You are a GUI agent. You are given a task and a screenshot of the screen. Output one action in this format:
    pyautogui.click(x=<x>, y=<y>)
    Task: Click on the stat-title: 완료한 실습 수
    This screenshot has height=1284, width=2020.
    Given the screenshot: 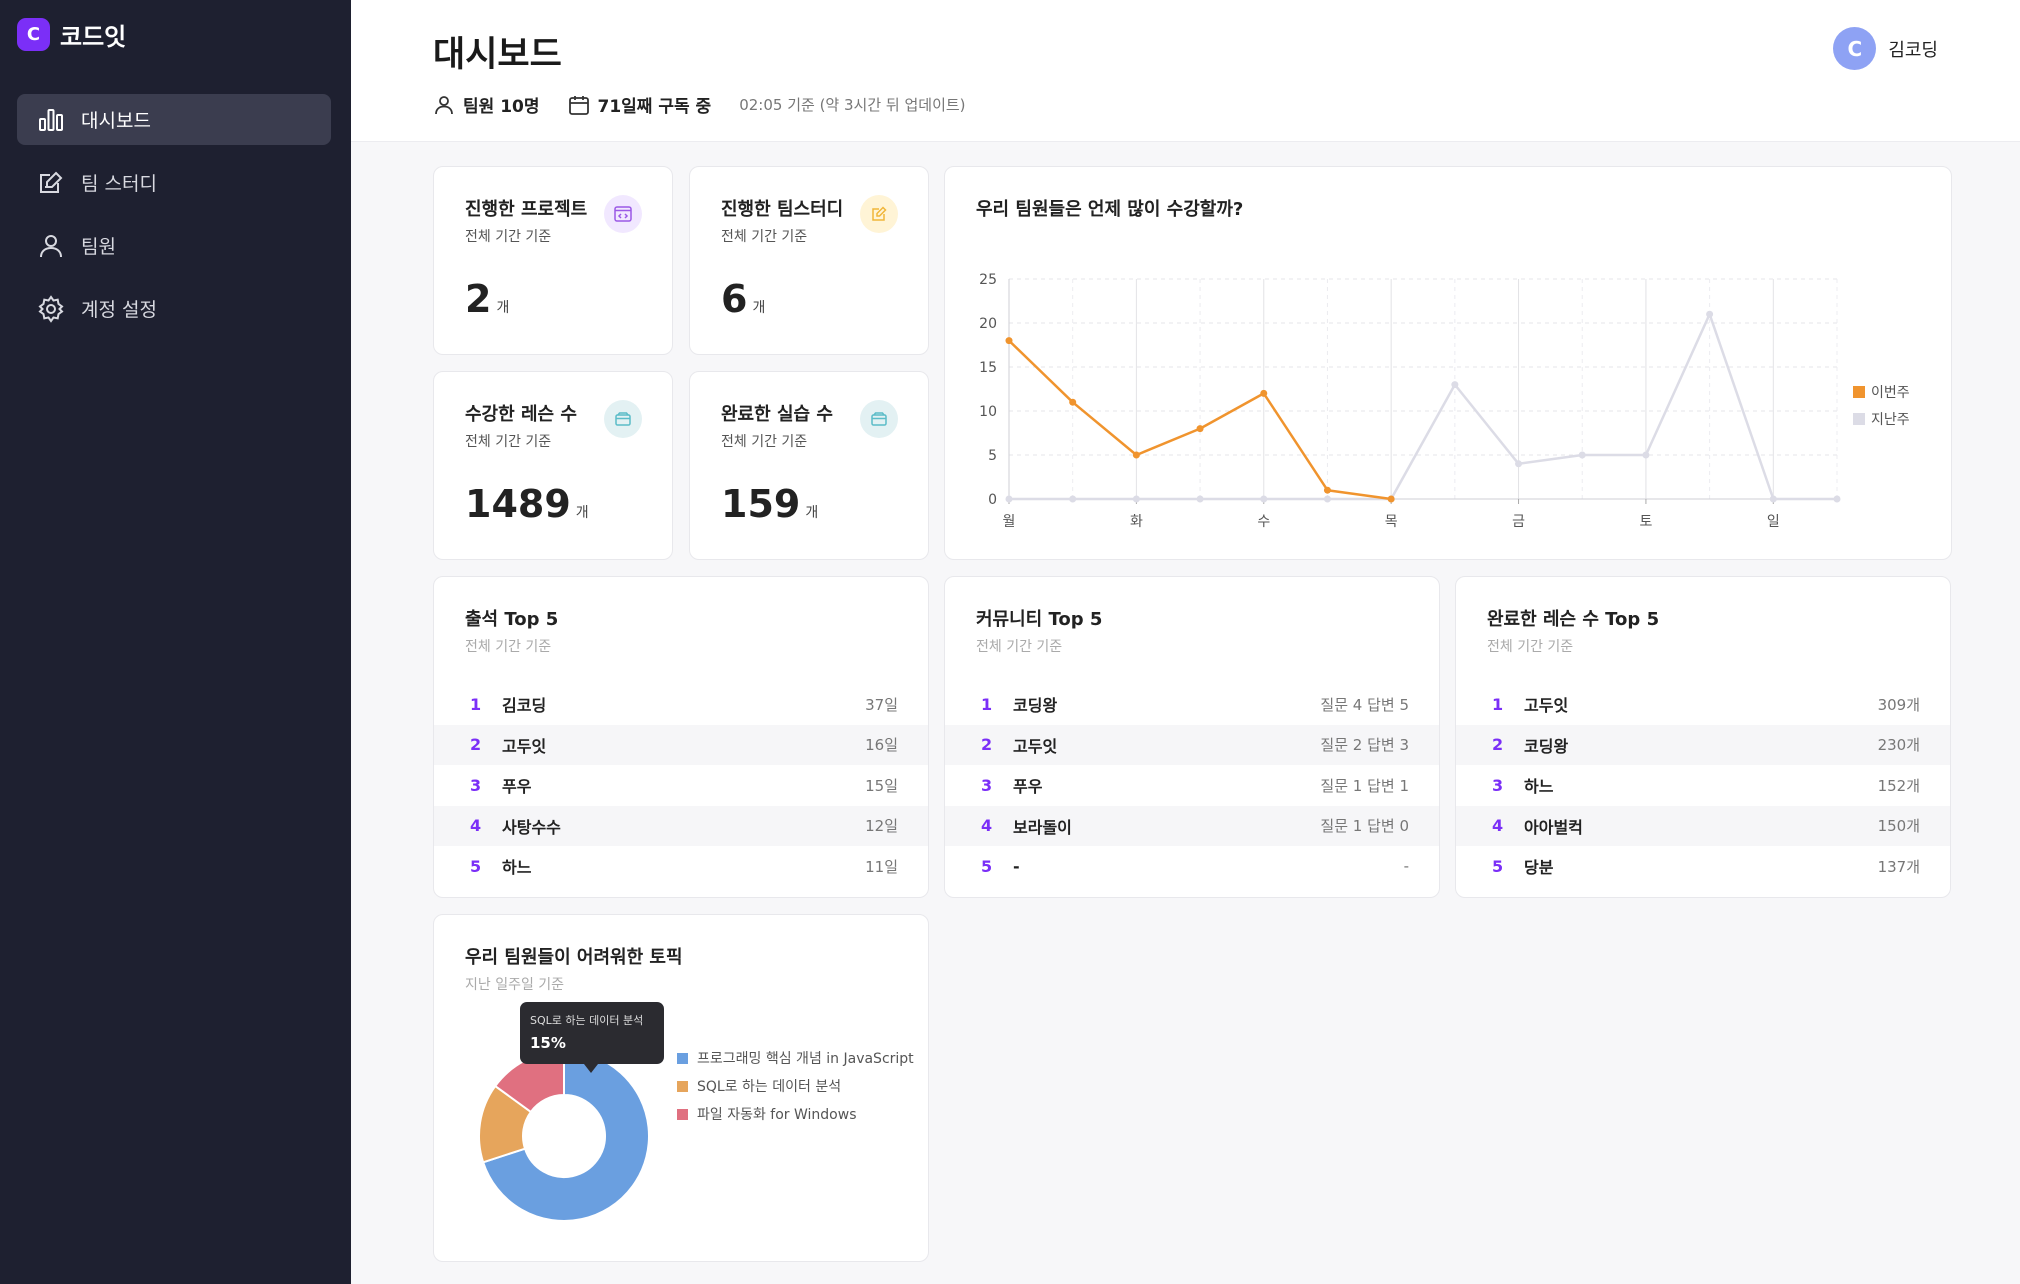 What is the action you would take?
    pyautogui.click(x=777, y=414)
    